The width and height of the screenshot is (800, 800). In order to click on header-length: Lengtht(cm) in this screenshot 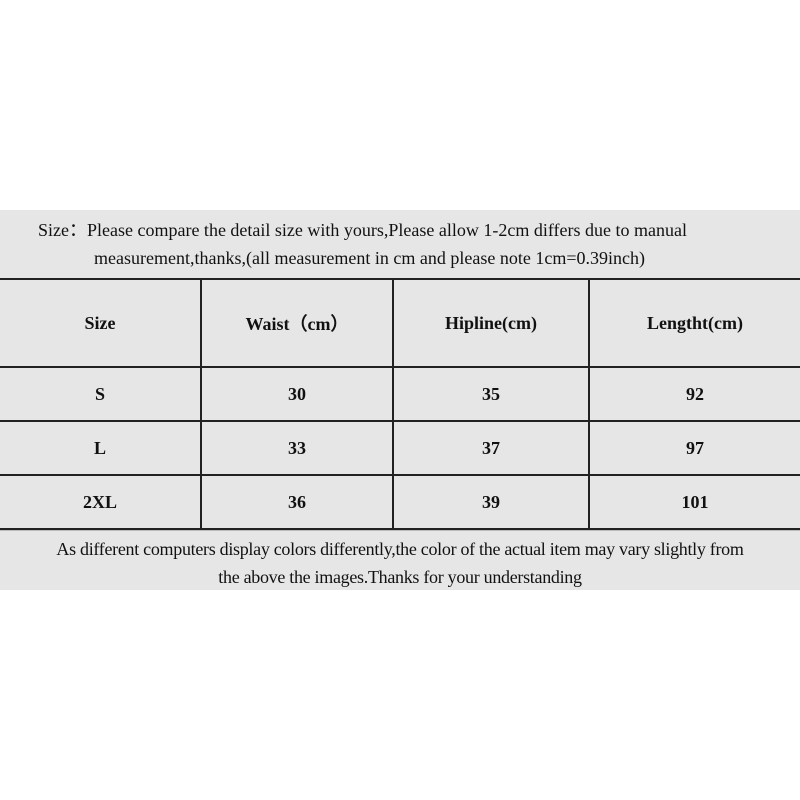, I will do `click(694, 323)`.